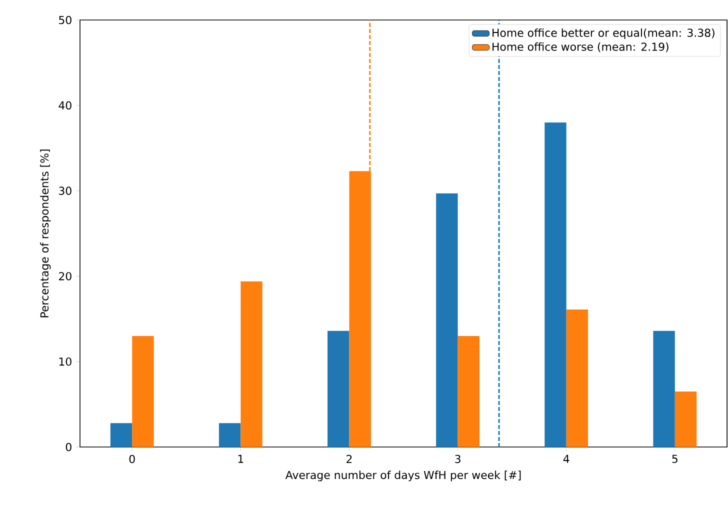 The image size is (728, 508). I want to click on x-tick-label: 4, so click(566, 458).